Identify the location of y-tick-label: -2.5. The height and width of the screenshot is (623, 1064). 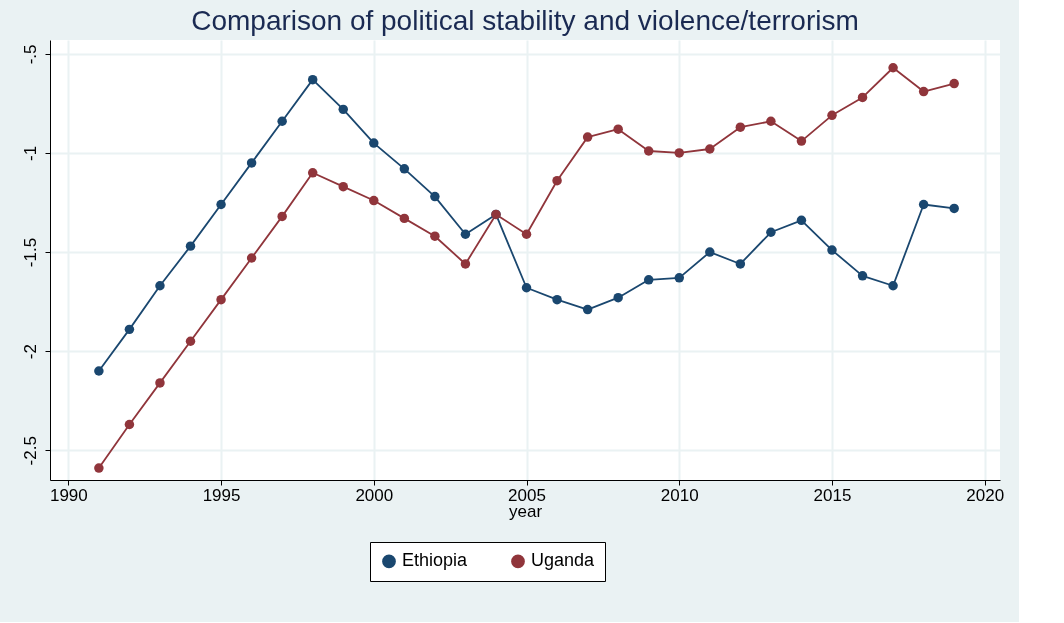
(30, 451).